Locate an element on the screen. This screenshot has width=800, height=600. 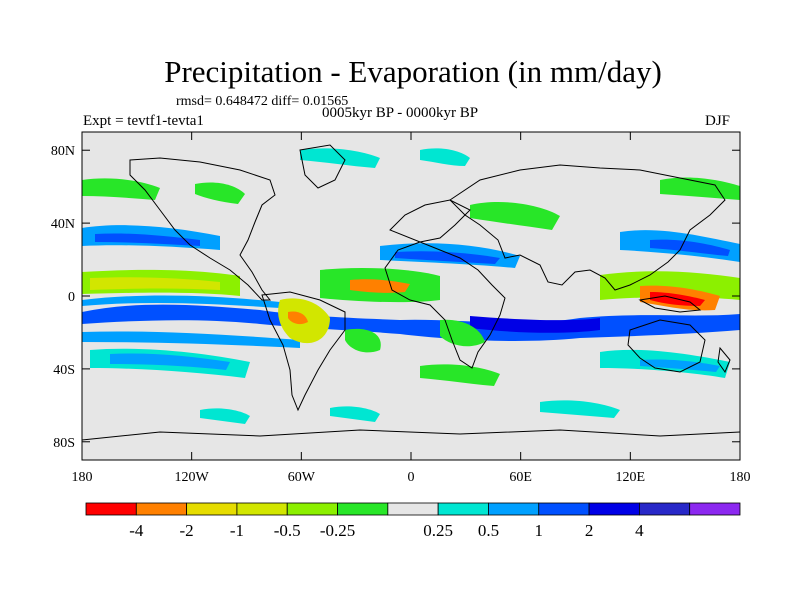
colorbar-label: 0.5 is located at coordinates (488, 530).